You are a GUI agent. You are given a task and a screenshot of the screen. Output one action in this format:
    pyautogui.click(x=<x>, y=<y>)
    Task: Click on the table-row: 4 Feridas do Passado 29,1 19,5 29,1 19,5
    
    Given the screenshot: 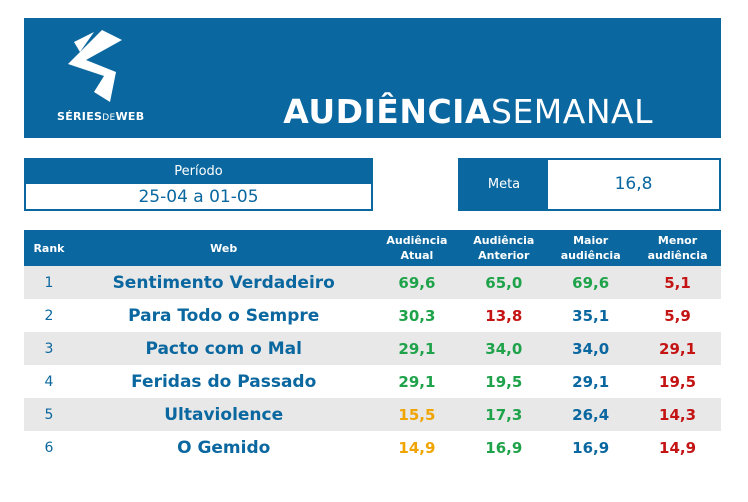 What is the action you would take?
    pyautogui.click(x=372, y=381)
    